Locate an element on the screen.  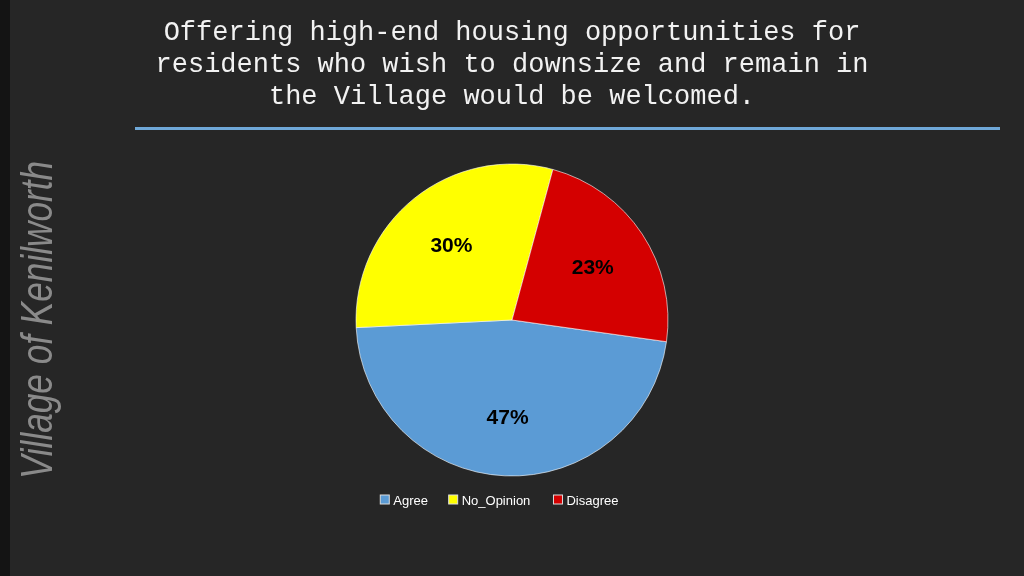
data-label: 23% is located at coordinates (593, 267).